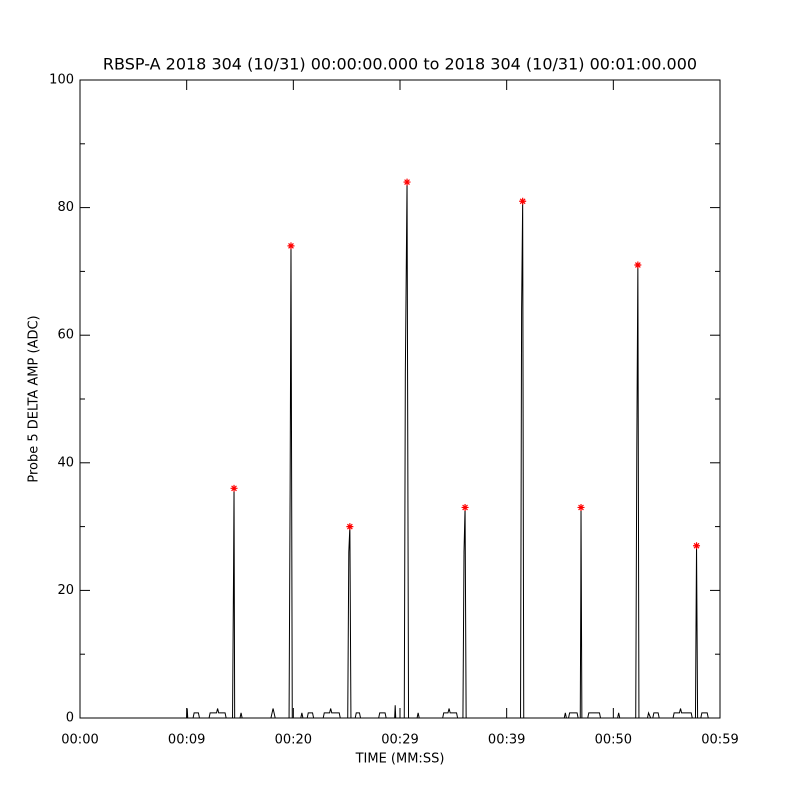 The image size is (800, 800). I want to click on x-axis-label: TIME (MM:SS), so click(400, 759).